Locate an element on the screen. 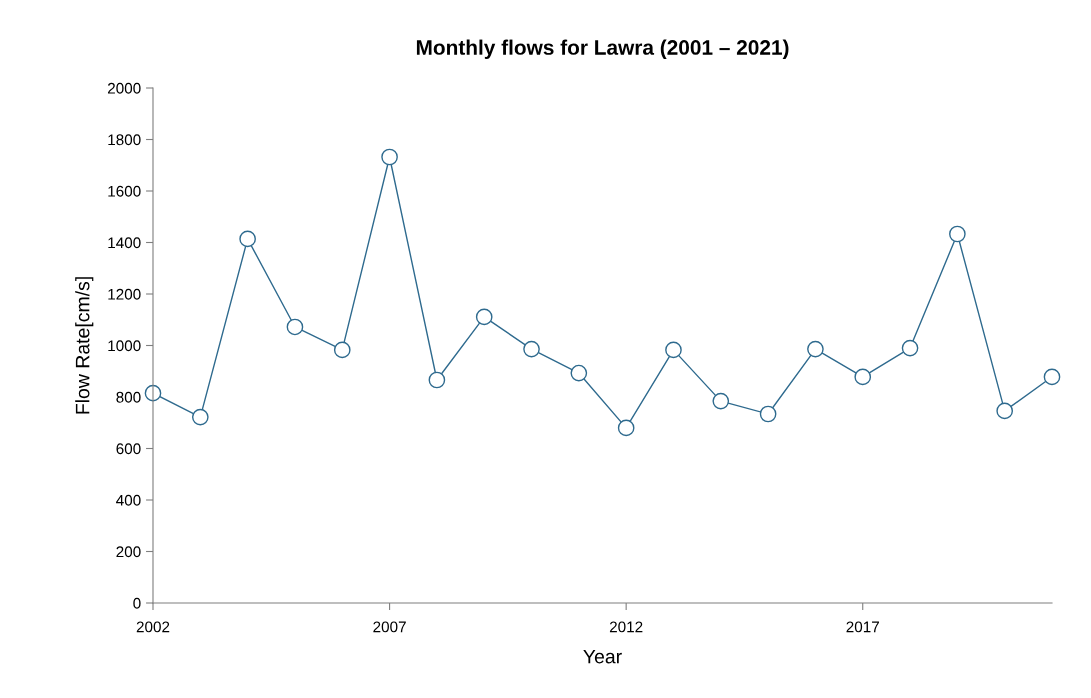 The width and height of the screenshot is (1091, 698). y-tick-label: 800 is located at coordinates (128, 397).